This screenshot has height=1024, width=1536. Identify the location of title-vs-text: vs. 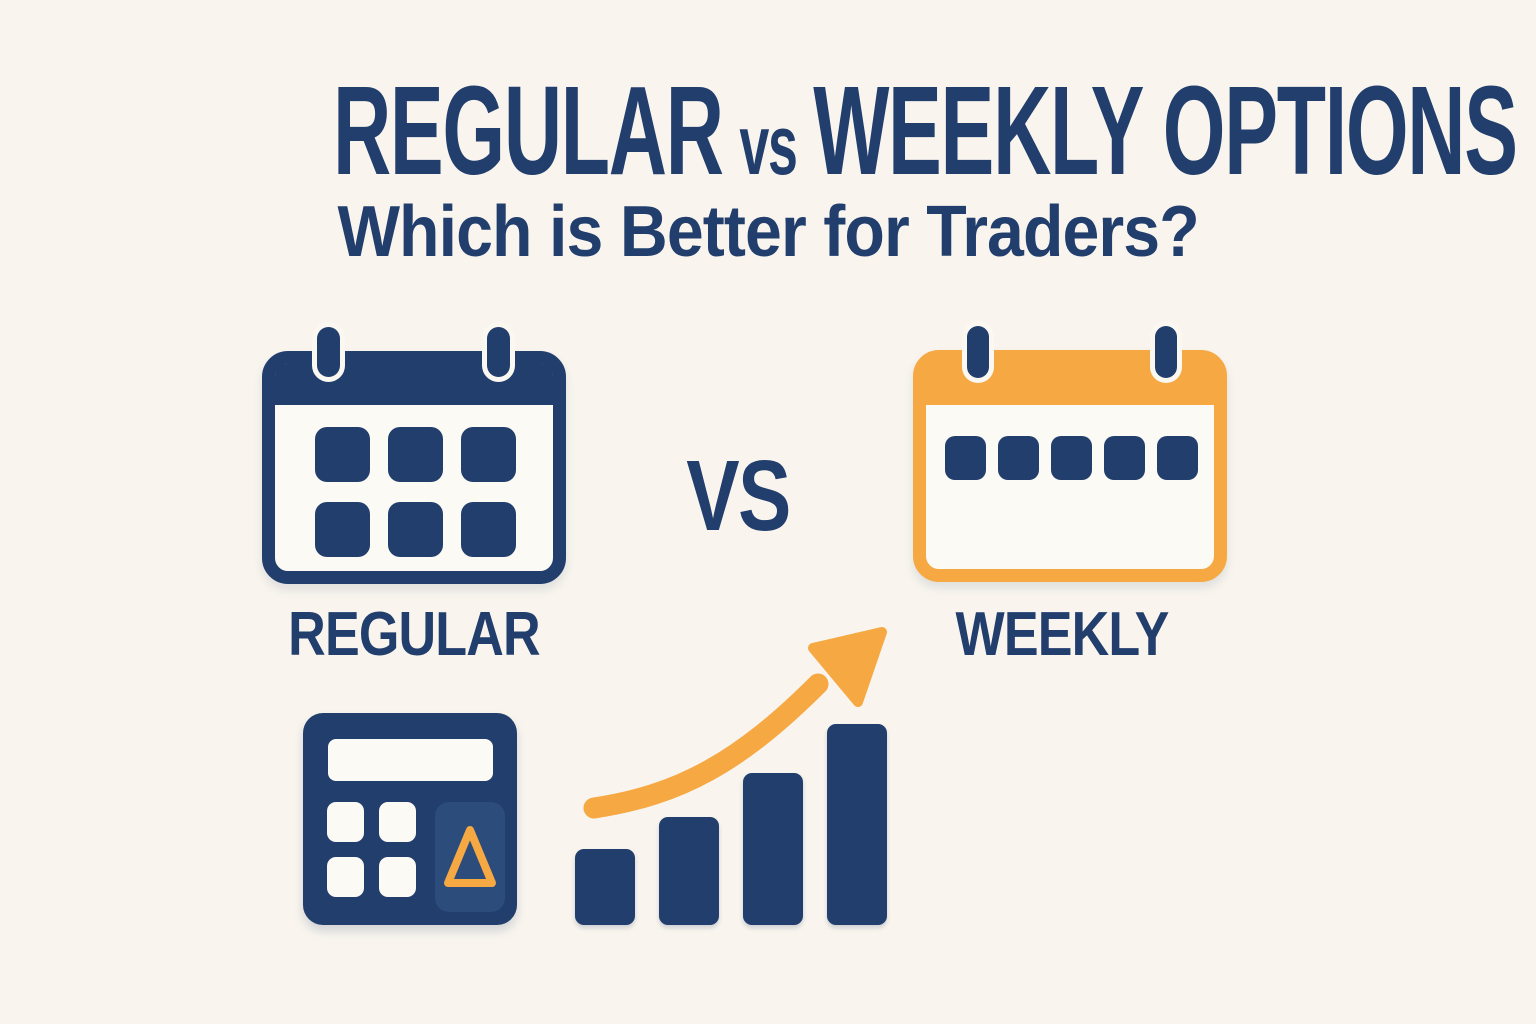
(768, 145).